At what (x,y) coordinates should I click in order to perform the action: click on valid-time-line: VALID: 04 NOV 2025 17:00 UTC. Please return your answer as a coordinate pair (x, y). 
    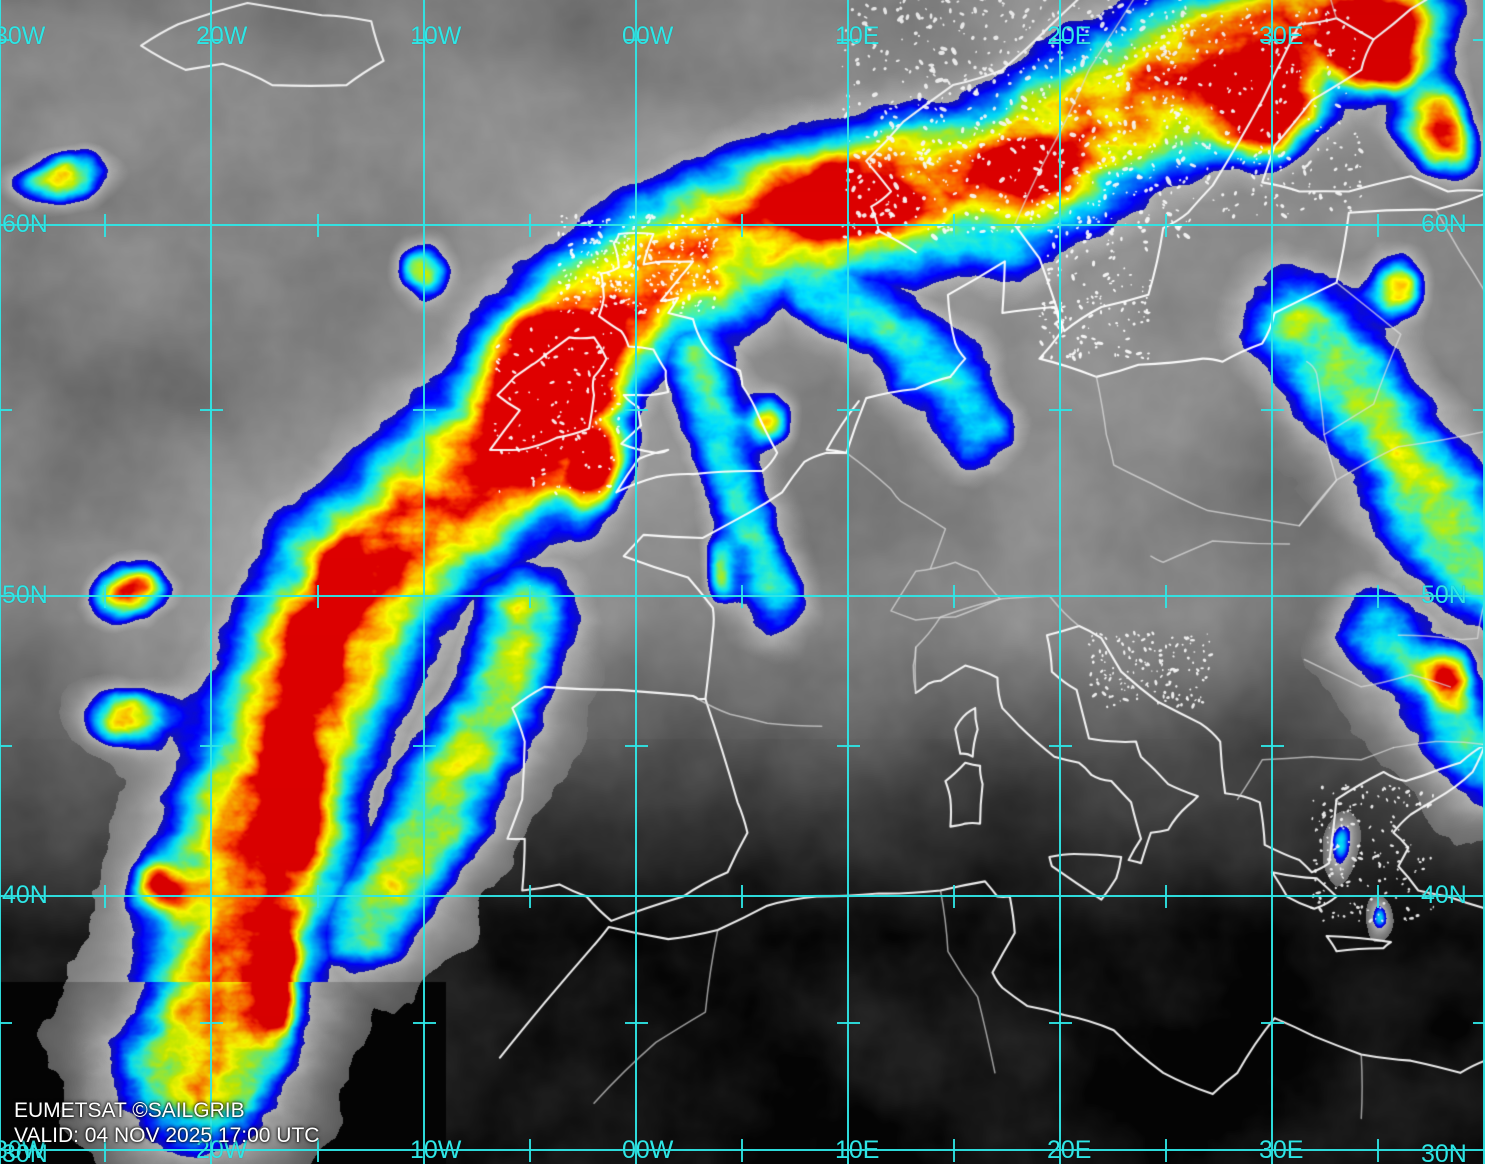
    Looking at the image, I should click on (167, 1135).